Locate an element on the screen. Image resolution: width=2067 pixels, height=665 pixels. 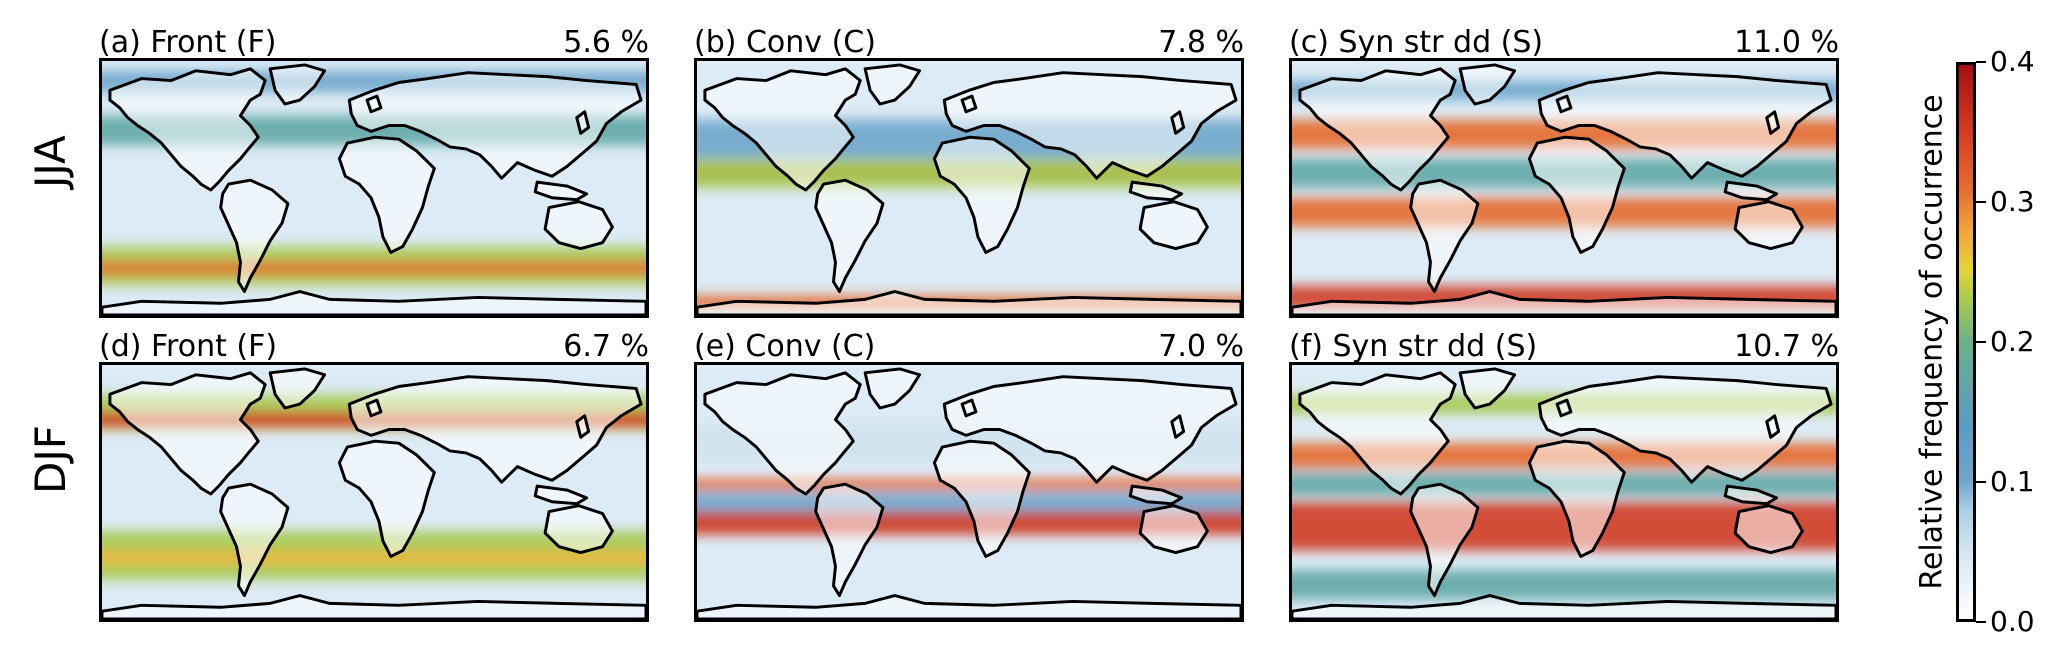
panel-title-a: (a) Front (F) is located at coordinates (188, 42).